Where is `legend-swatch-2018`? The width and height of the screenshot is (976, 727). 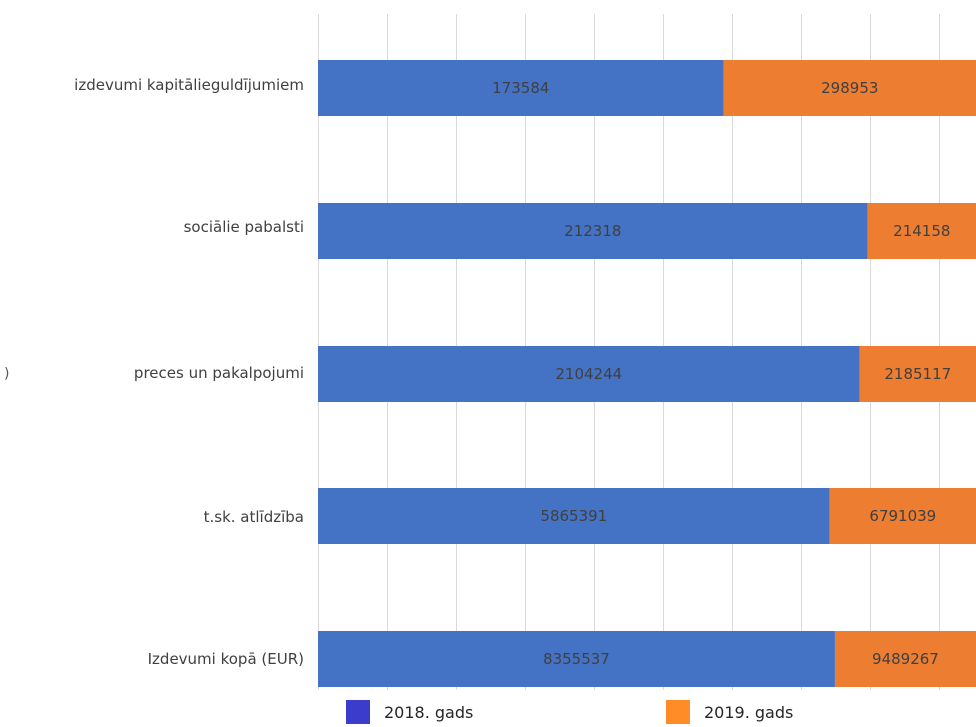 legend-swatch-2018 is located at coordinates (358, 712).